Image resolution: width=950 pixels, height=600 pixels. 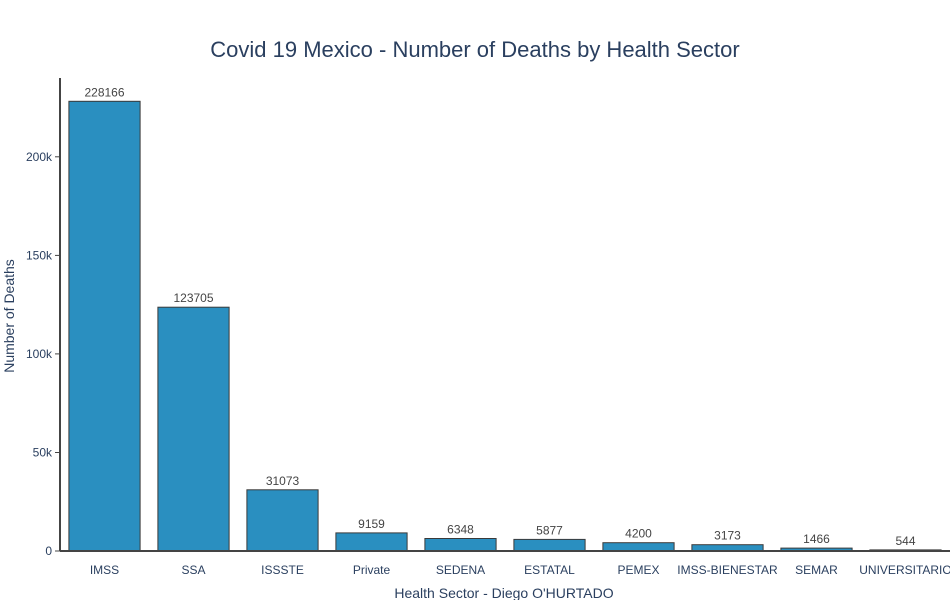 I want to click on data-label: 123705, so click(x=193, y=298).